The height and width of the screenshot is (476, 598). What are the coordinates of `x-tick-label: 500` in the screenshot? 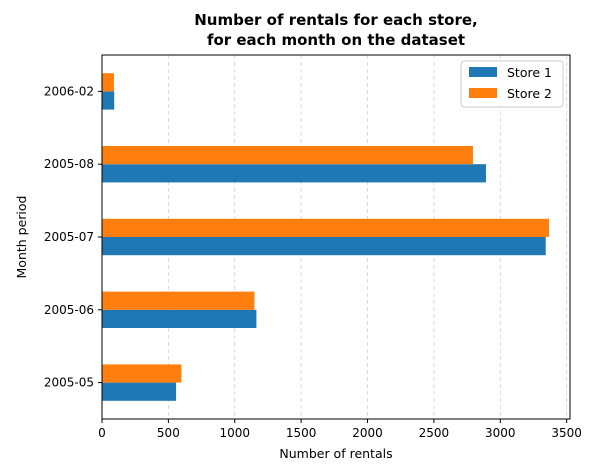 It's located at (168, 433).